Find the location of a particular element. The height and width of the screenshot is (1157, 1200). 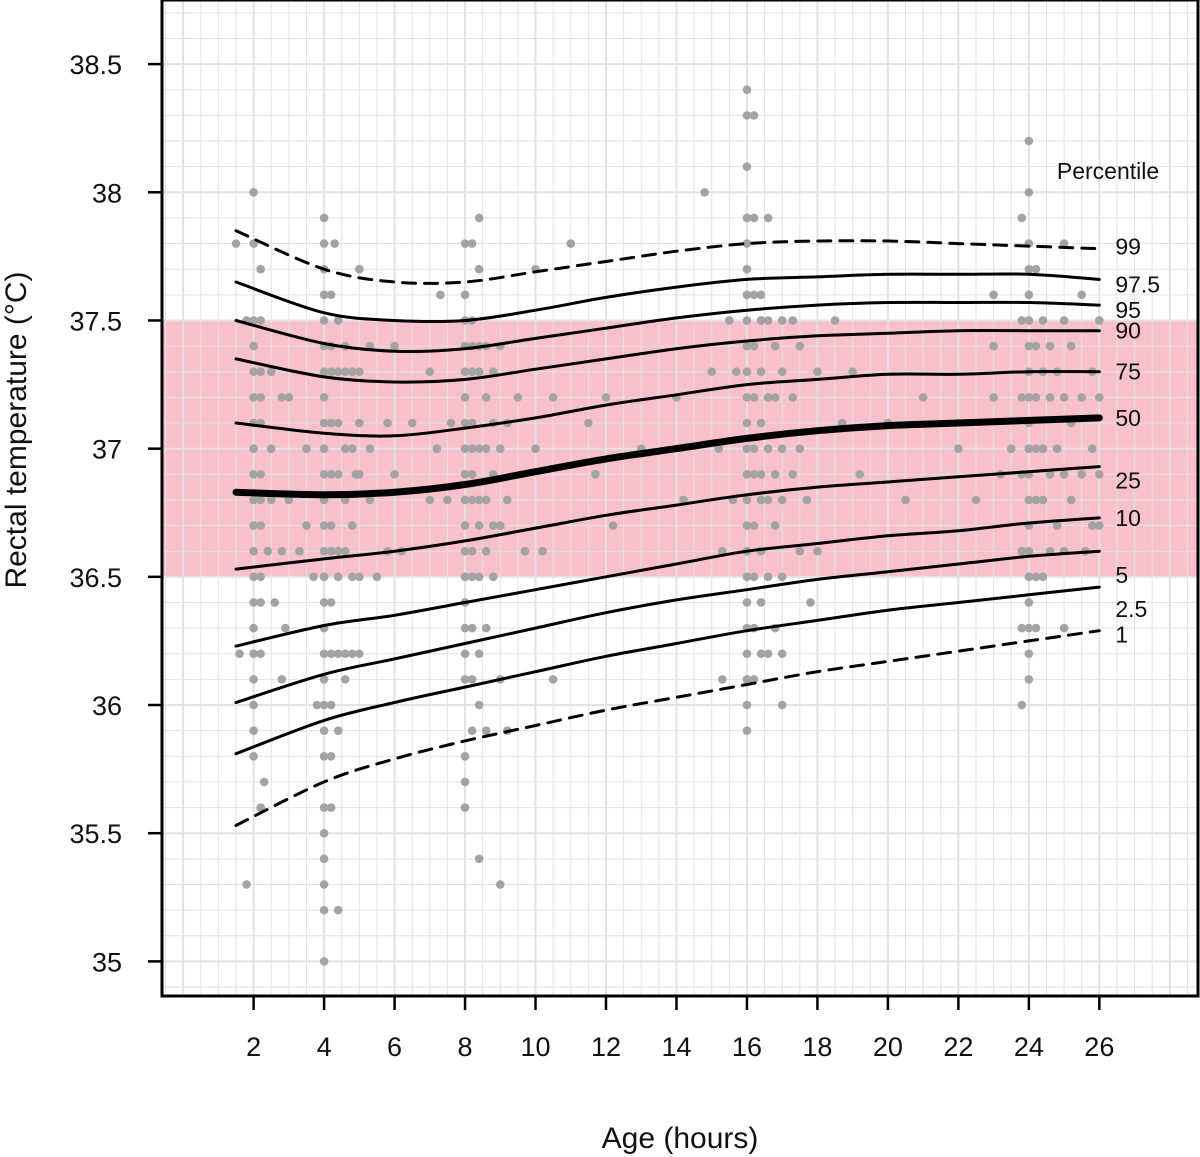

x-axis: 2 4 6 8 10 12 14 16 18 20 22 24 26 is located at coordinates (680, 1029).